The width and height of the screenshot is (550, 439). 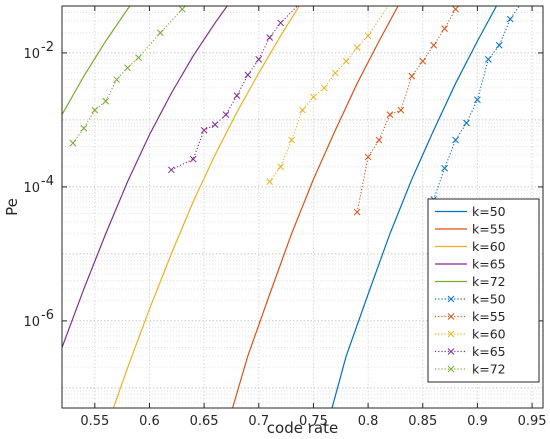 What do you see at coordinates (47, 315) in the screenshot?
I see `y-tick-label-exponent: -6` at bounding box center [47, 315].